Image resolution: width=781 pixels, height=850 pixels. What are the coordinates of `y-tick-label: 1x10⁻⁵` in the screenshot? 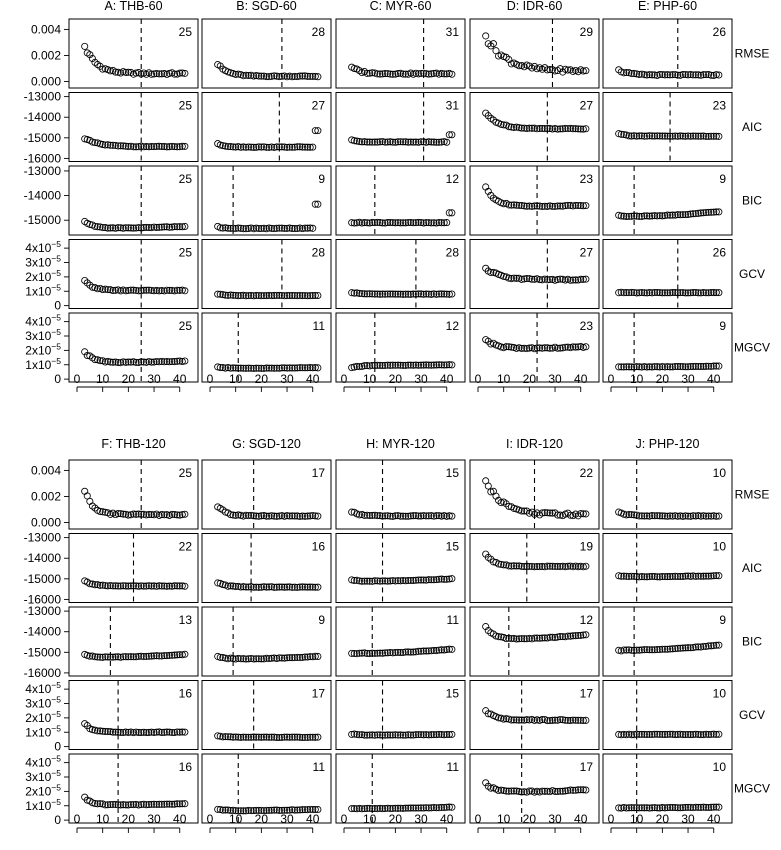 It's located at (43, 731).